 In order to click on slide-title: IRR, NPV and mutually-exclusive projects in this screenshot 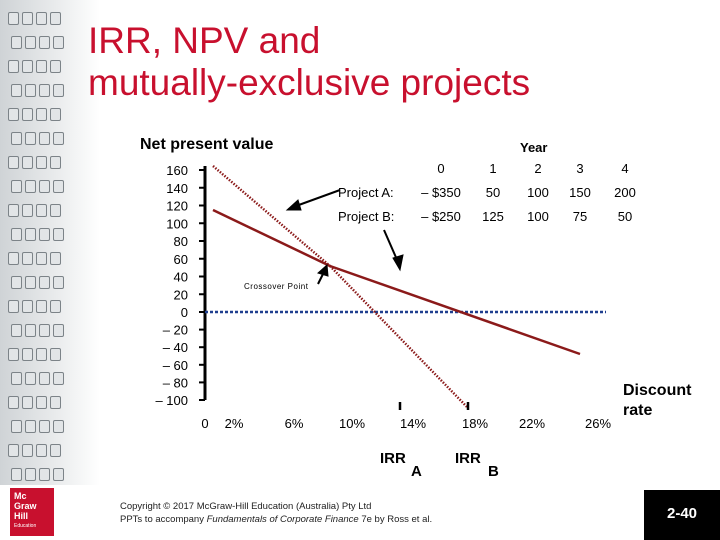, I will do `click(368, 62)`.